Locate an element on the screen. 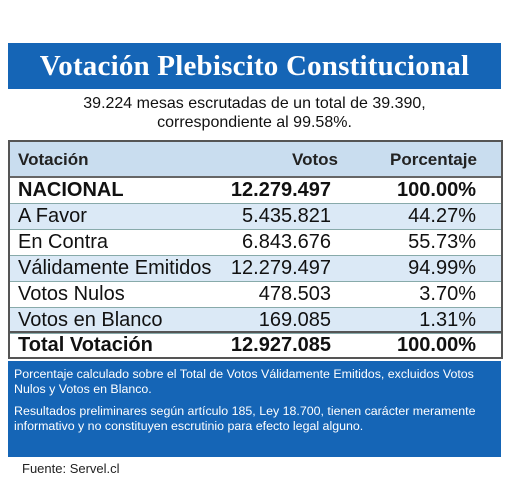 The width and height of the screenshot is (520, 486). row-percent: 1.31% is located at coordinates (447, 320).